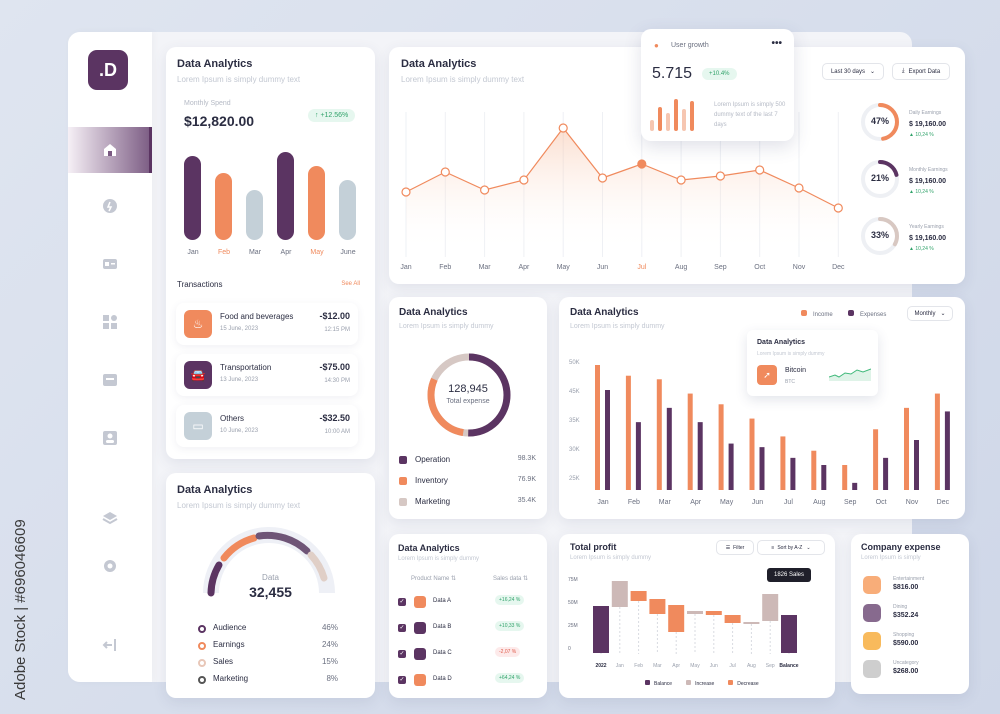  I want to click on gauge-legend-item: Sales 15%, so click(268, 663).